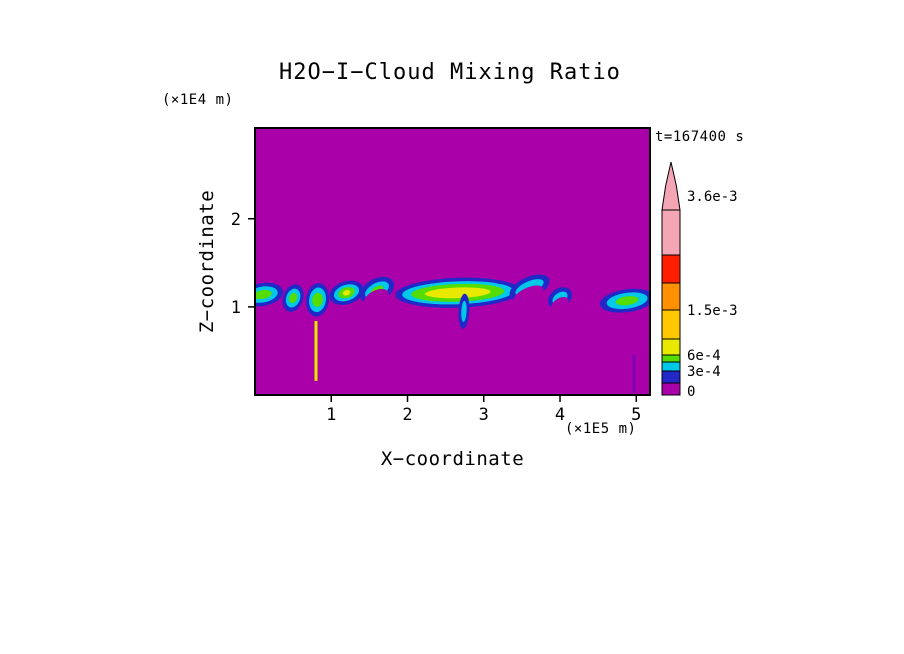 Image resolution: width=904 pixels, height=654 pixels. What do you see at coordinates (452, 334) in the screenshot?
I see `clouds-layer` at bounding box center [452, 334].